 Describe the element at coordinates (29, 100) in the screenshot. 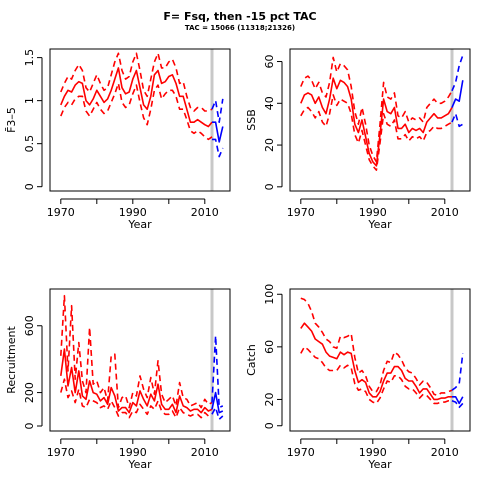

I see `y-tick-label: 1` at that location.